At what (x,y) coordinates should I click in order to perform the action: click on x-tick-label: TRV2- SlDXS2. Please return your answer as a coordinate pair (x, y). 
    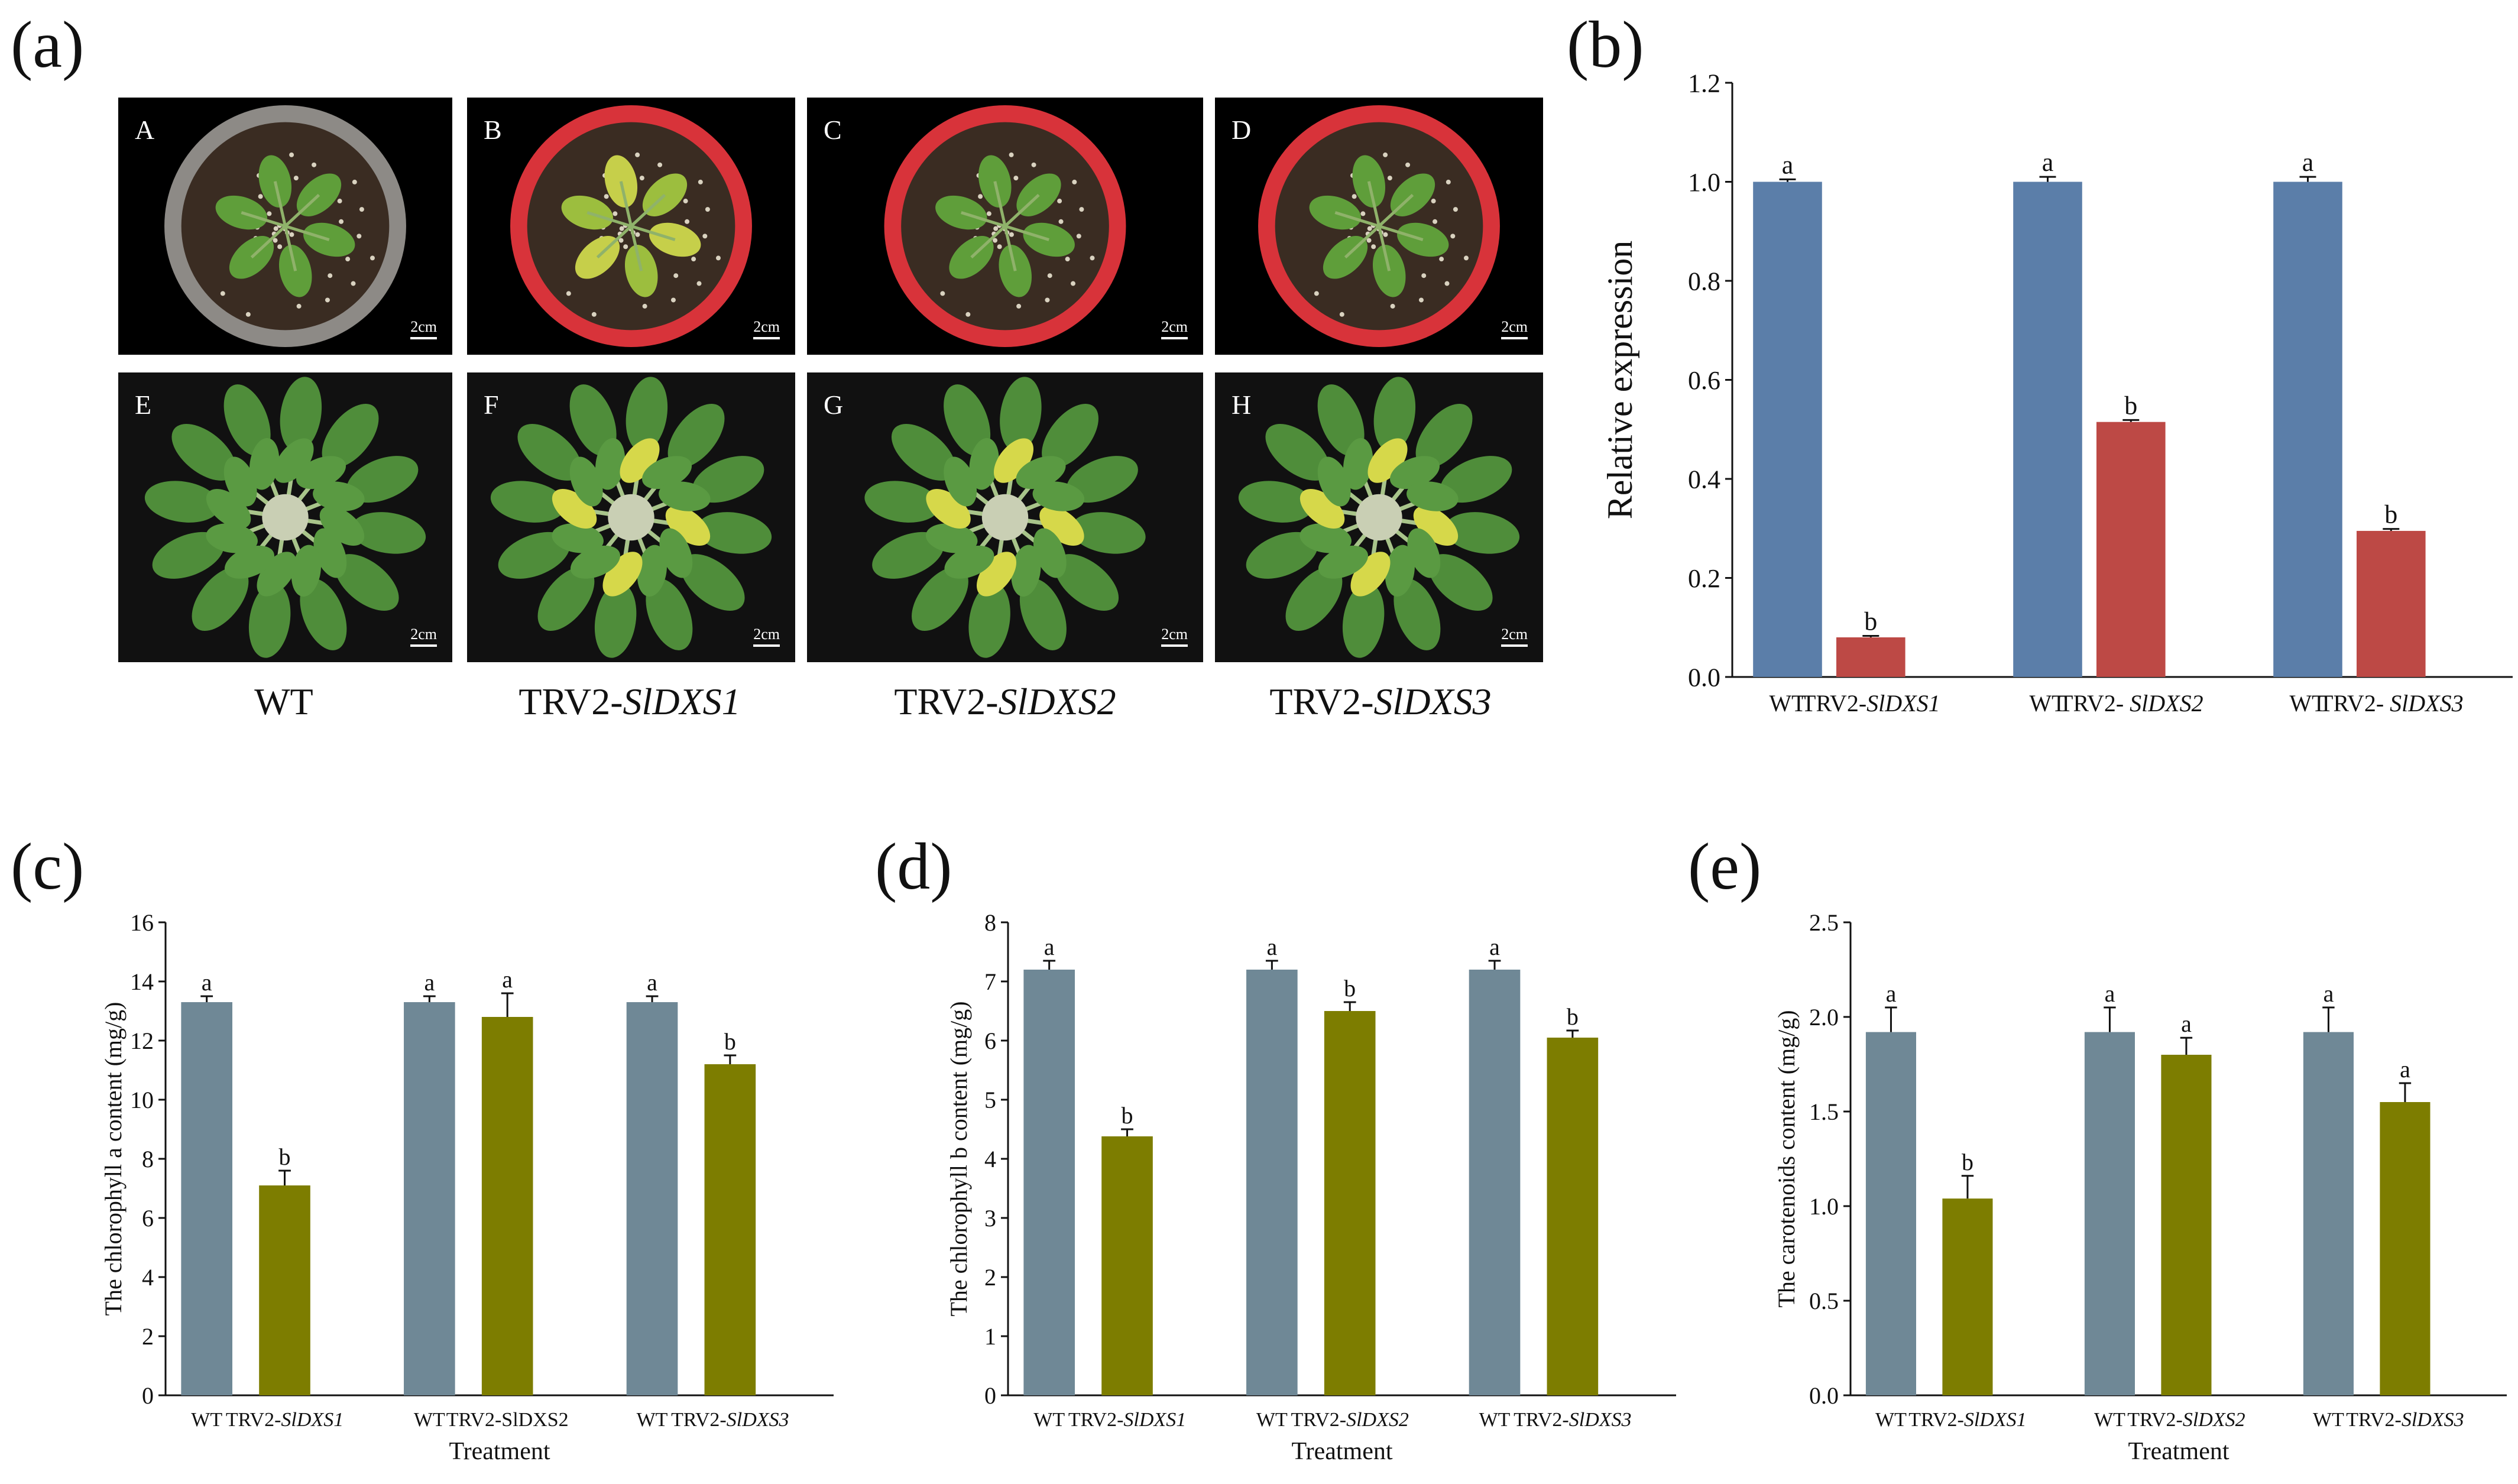
    Looking at the image, I should click on (2131, 703).